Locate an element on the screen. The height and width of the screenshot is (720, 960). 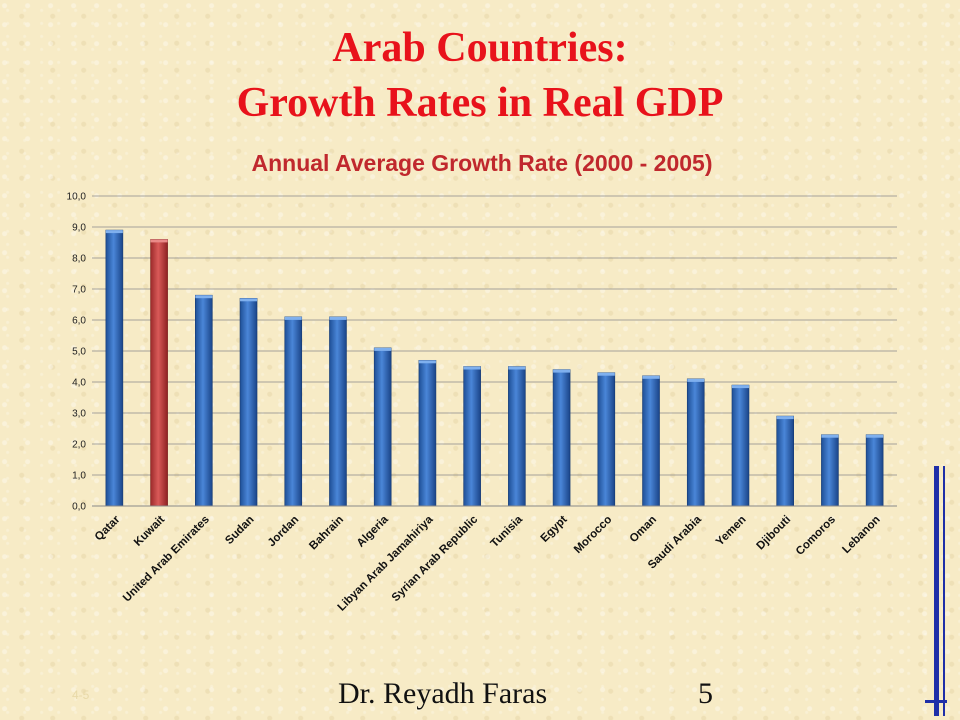
bar-saudi-arabia is located at coordinates (695, 442).